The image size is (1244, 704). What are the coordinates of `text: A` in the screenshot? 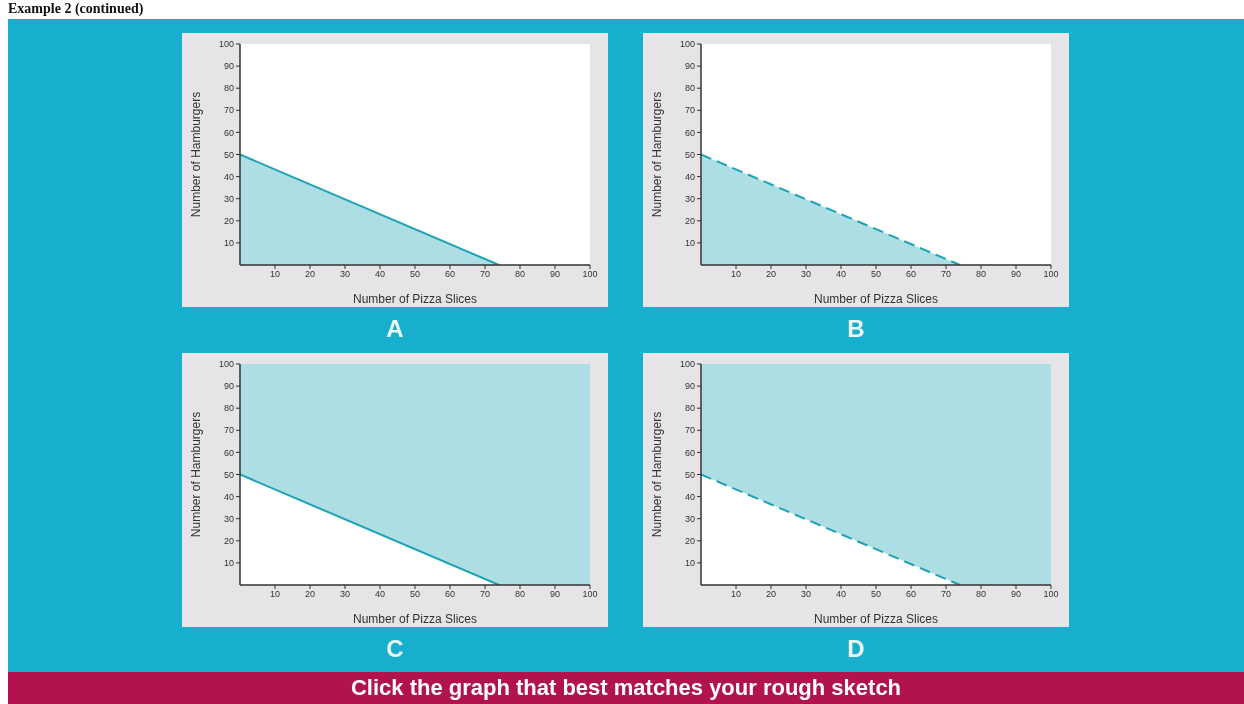 It's located at (395, 329).